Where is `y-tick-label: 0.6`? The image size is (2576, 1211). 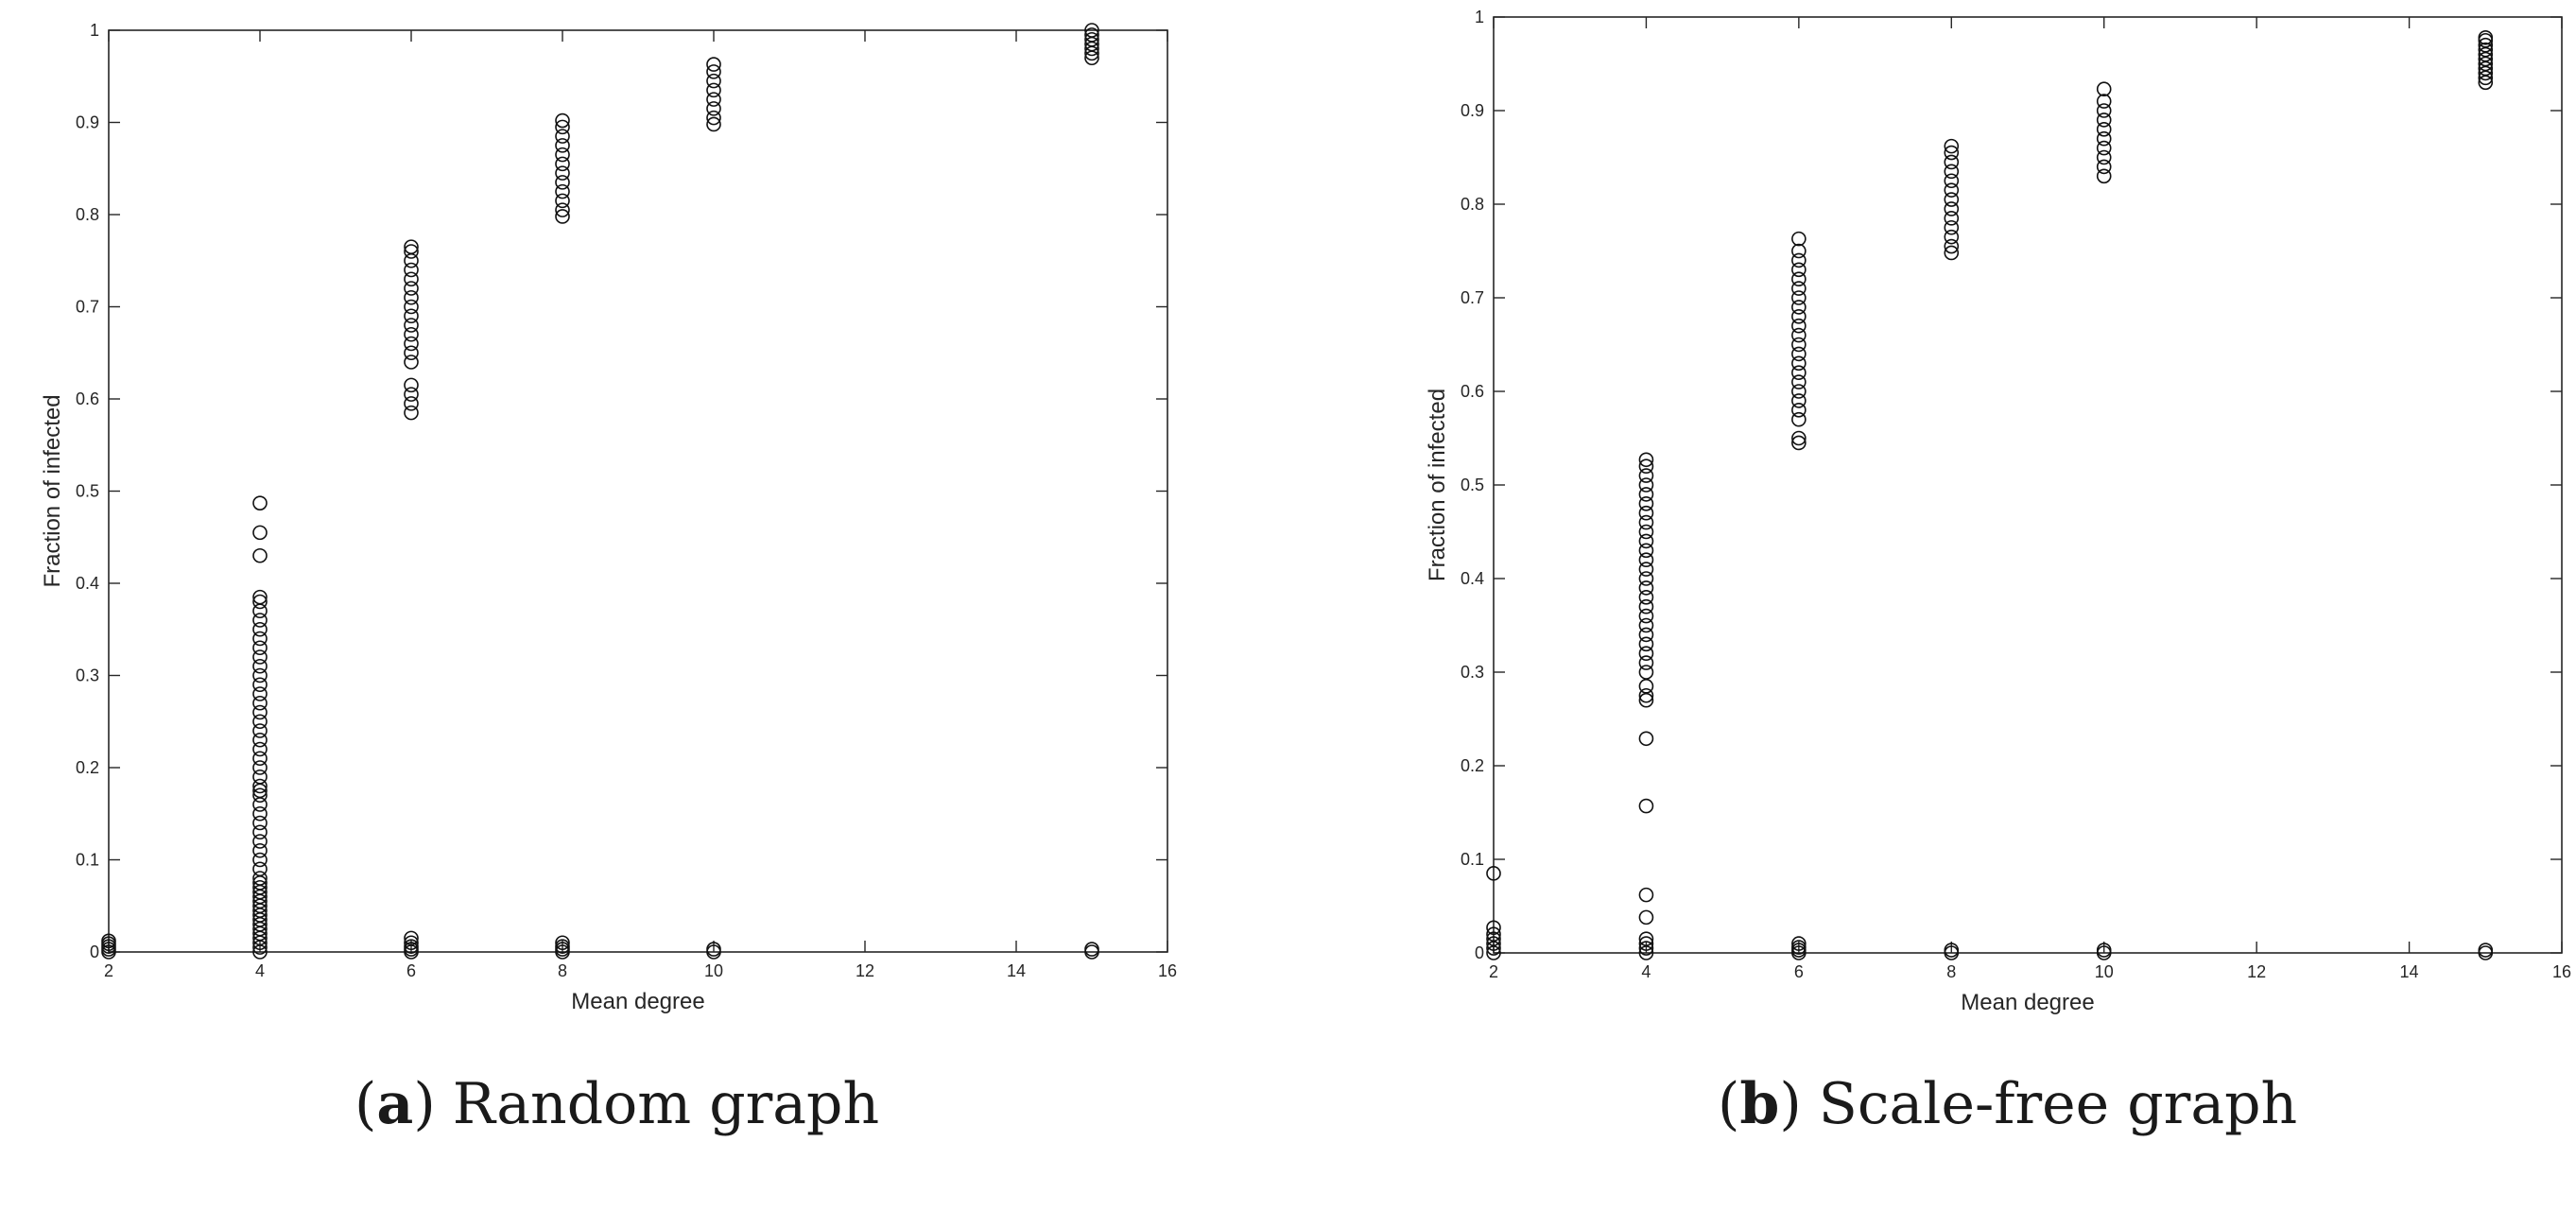 y-tick-label: 0.6 is located at coordinates (87, 399).